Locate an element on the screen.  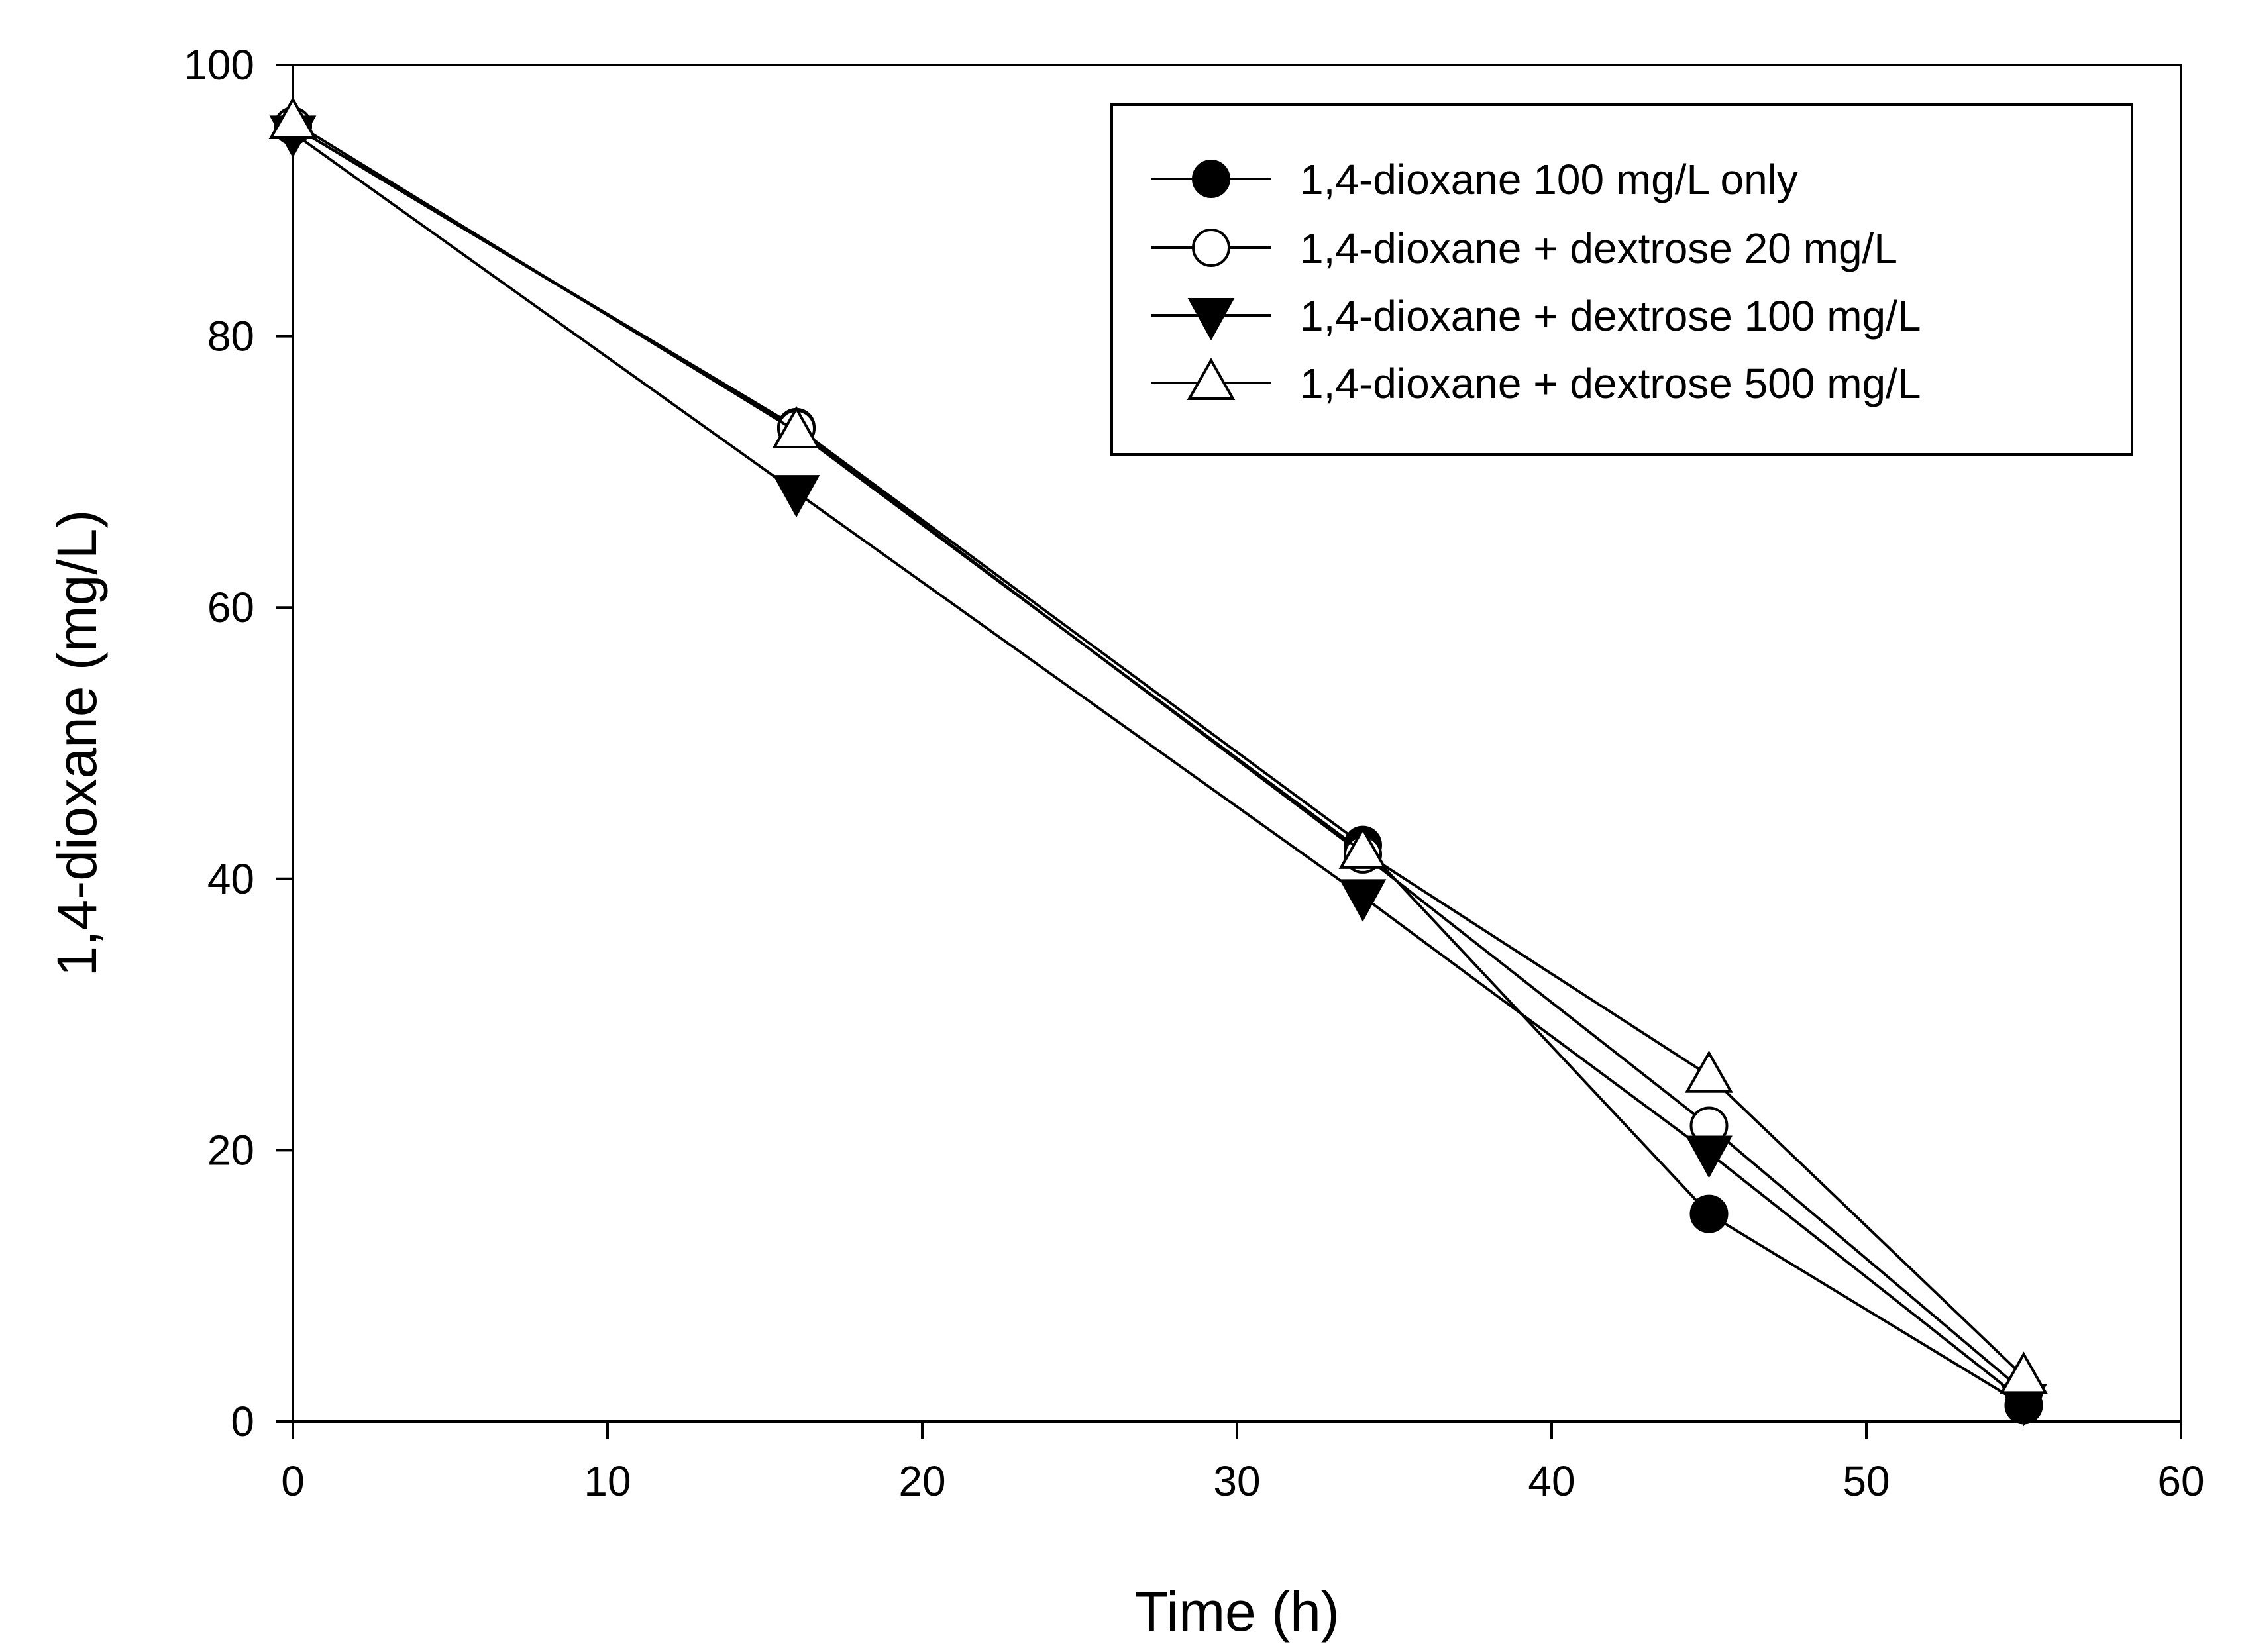
legend-entry-3: 1,4-dioxane + dextrose 100 mg/L is located at coordinates (1536, 316).